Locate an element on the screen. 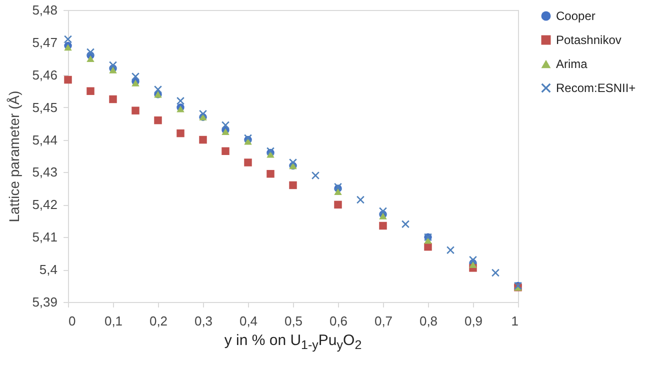  legend-label: Arima is located at coordinates (572, 64).